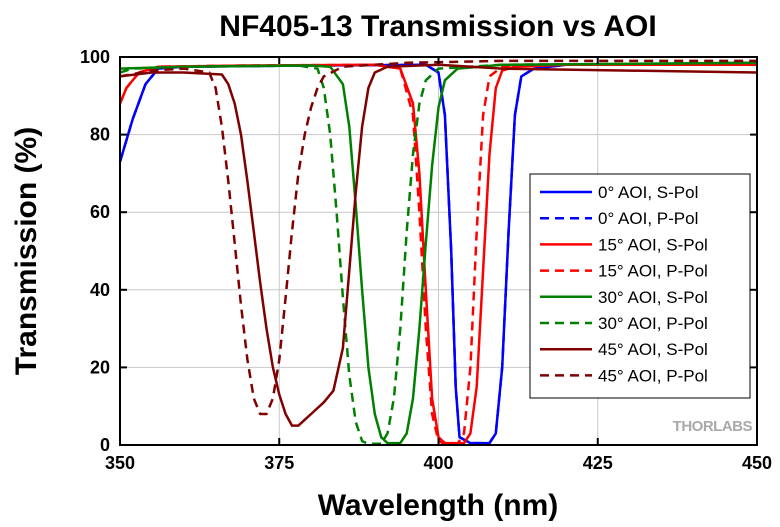  I want to click on y-tick-label: 80, so click(100, 135).